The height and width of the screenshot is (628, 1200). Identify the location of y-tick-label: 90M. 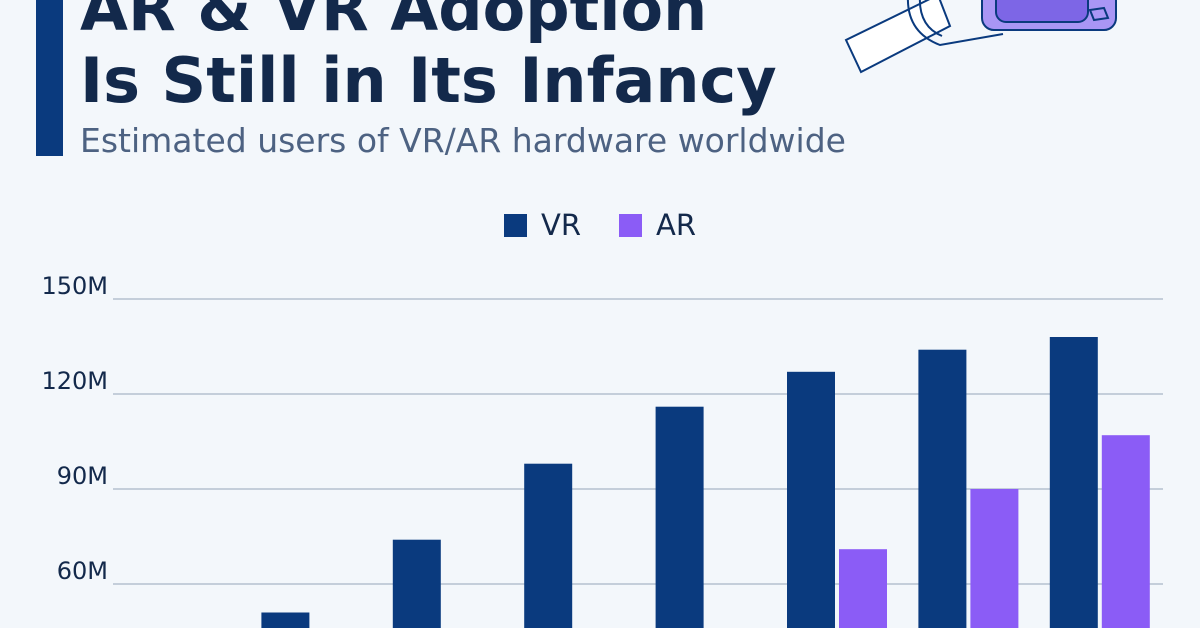
(82, 476).